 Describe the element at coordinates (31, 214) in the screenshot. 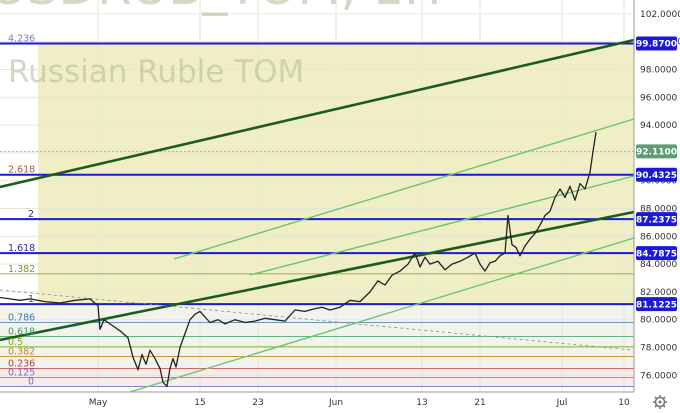

I see `fib-level-label: 2` at that location.